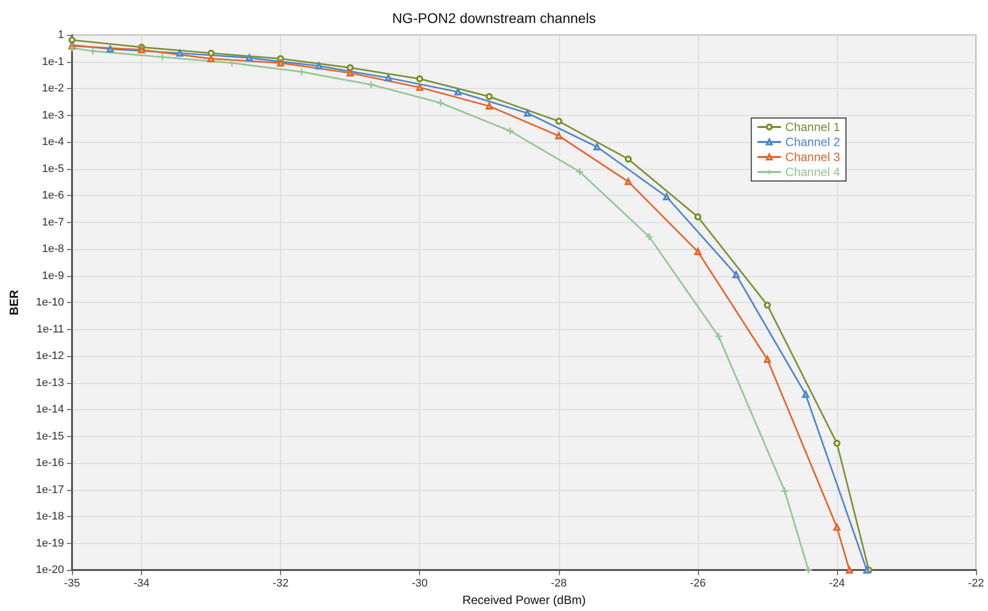 The height and width of the screenshot is (611, 988). What do you see at coordinates (280, 584) in the screenshot?
I see `x-tick-label: -32` at bounding box center [280, 584].